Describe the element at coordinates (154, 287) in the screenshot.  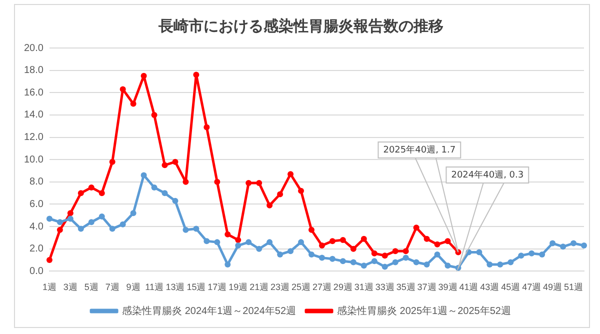
I see `x-tick-label: 11週` at that location.